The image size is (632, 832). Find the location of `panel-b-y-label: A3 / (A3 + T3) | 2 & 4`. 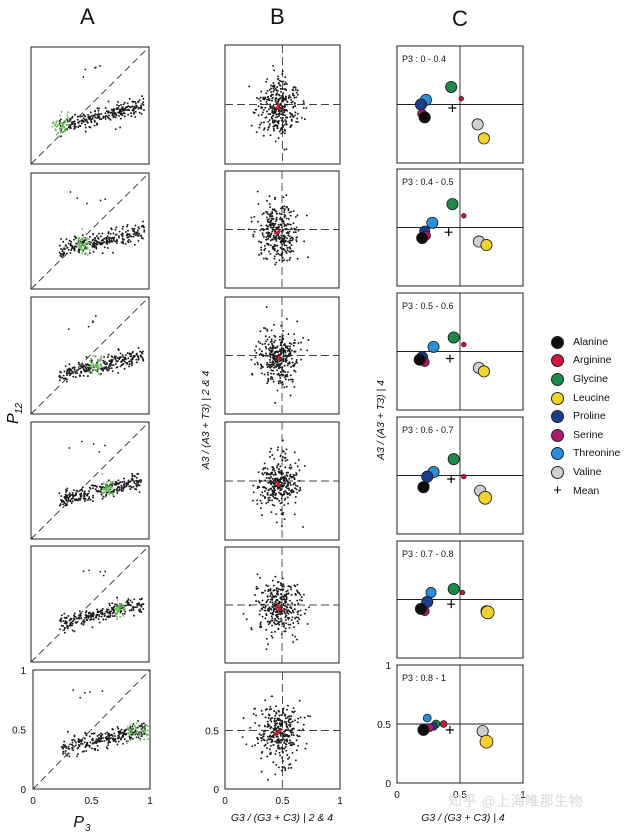

panel-b-y-label: A3 / (A3 + T3) | 2 & 4 is located at coordinates (206, 420).